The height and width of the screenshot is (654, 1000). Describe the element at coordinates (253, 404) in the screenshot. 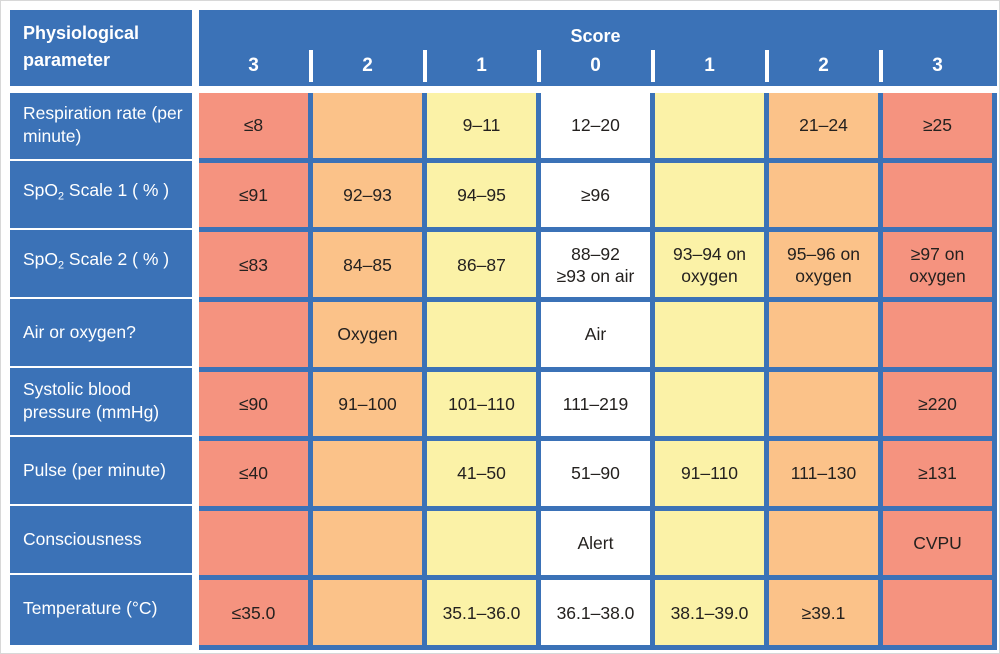

I see `score-cell: ≤90` at that location.